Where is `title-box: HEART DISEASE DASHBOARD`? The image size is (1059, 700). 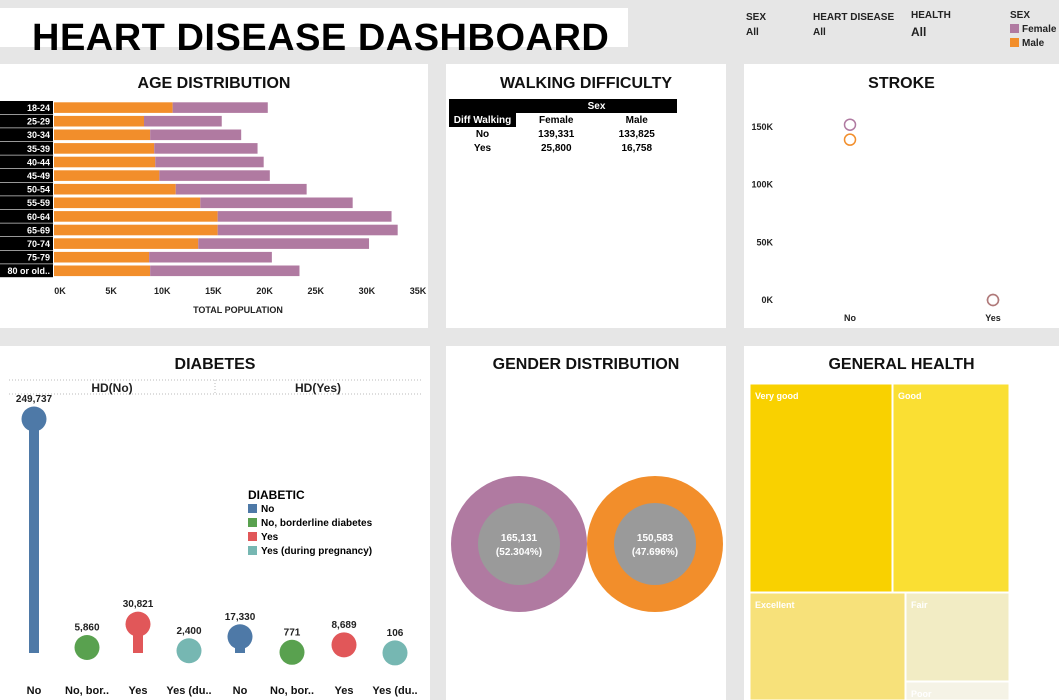 title-box: HEART DISEASE DASHBOARD is located at coordinates (314, 33).